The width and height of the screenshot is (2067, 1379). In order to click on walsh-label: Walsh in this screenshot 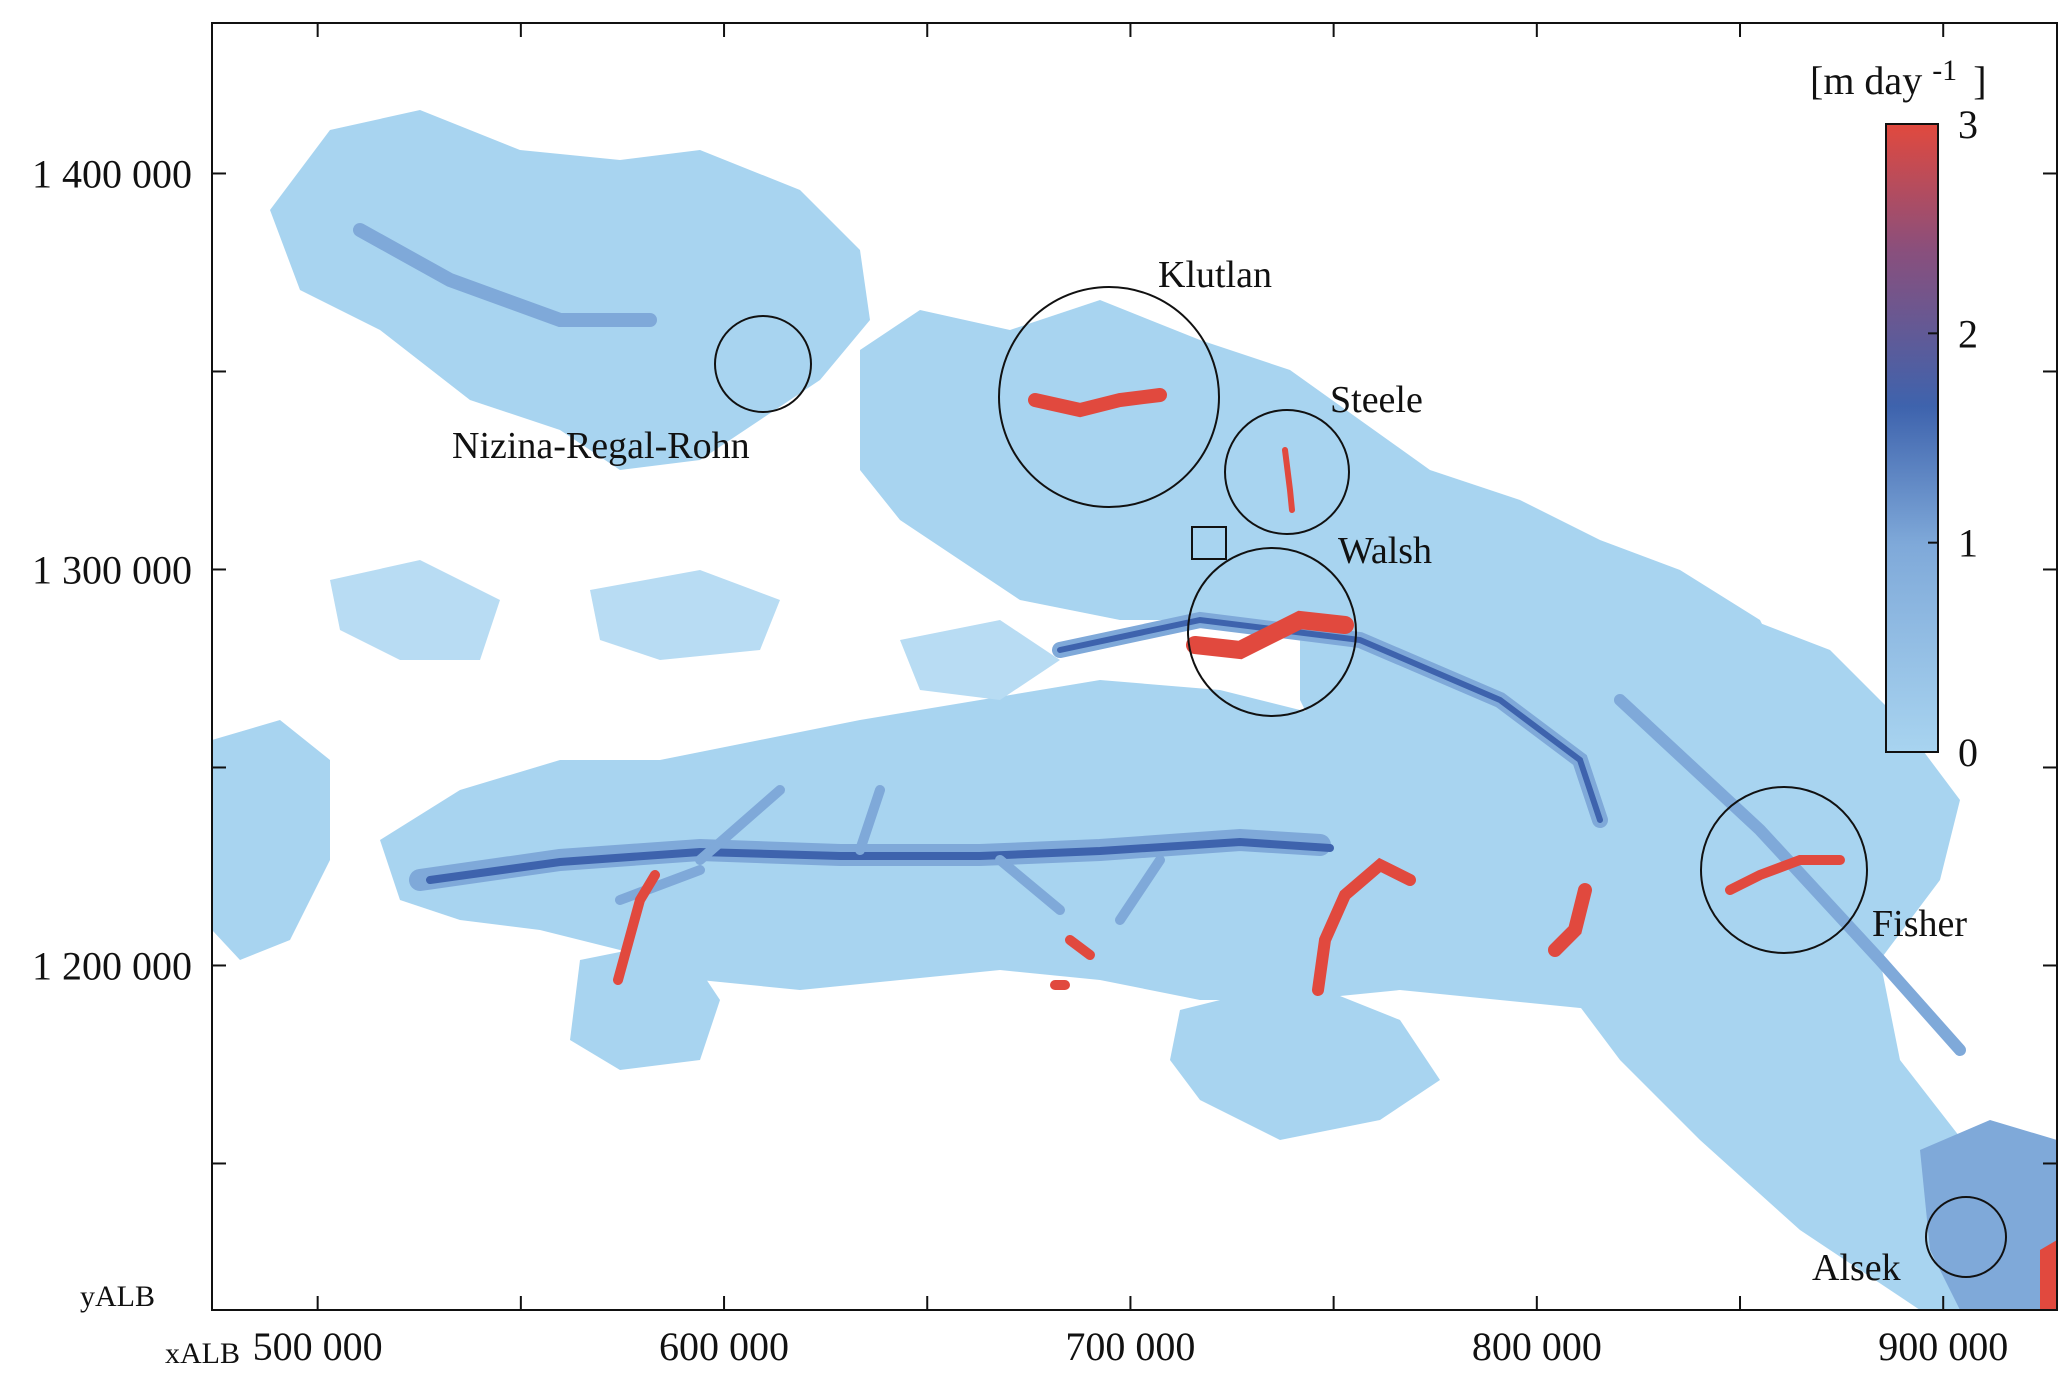, I will do `click(1385, 551)`.